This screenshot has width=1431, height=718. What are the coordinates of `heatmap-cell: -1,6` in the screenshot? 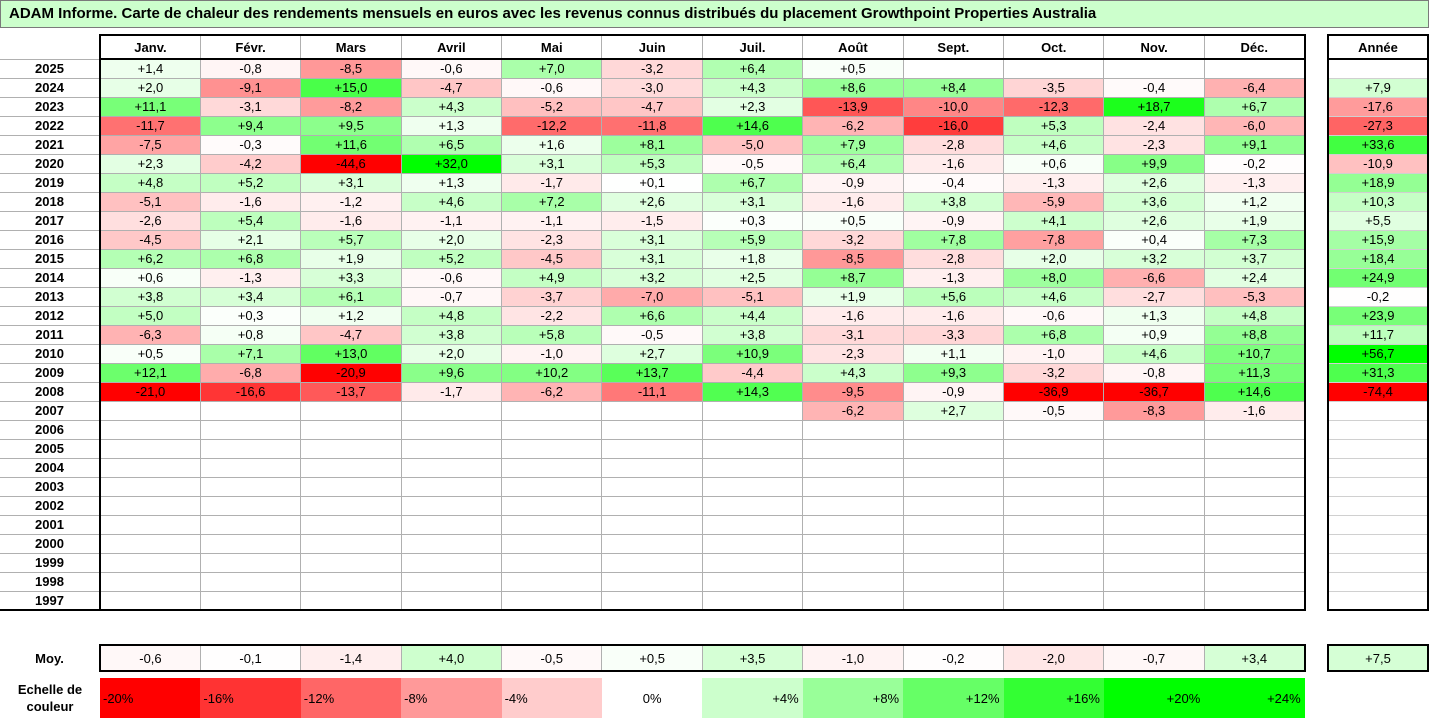 It's located at (1255, 411).